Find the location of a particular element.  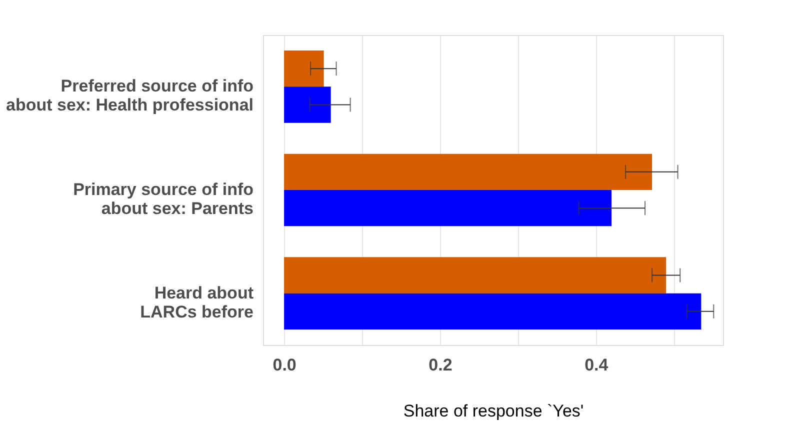

x-tick-label: 0.4 is located at coordinates (596, 365).